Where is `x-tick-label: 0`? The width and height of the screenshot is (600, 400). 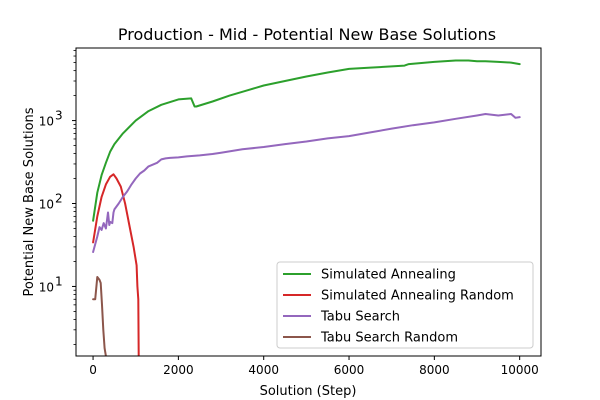 x-tick-label: 0 is located at coordinates (93, 370).